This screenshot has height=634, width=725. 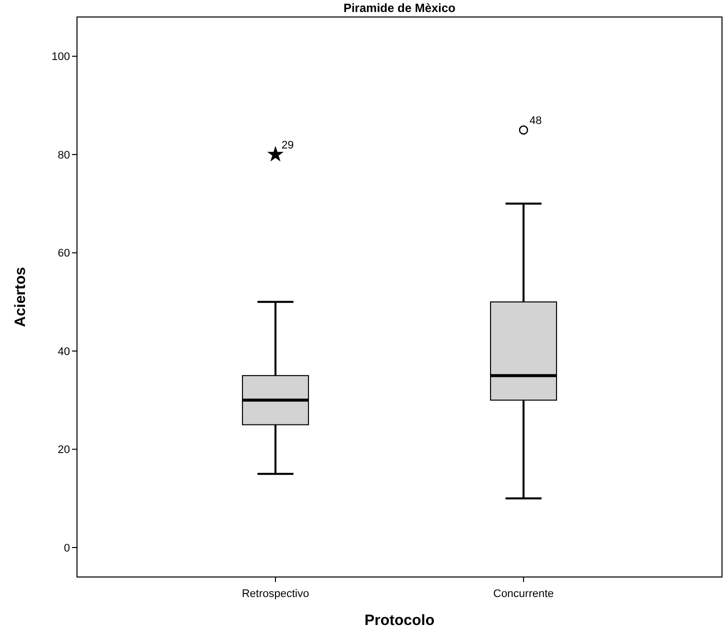 I want to click on y-tick-label: 20, so click(x=64, y=450).